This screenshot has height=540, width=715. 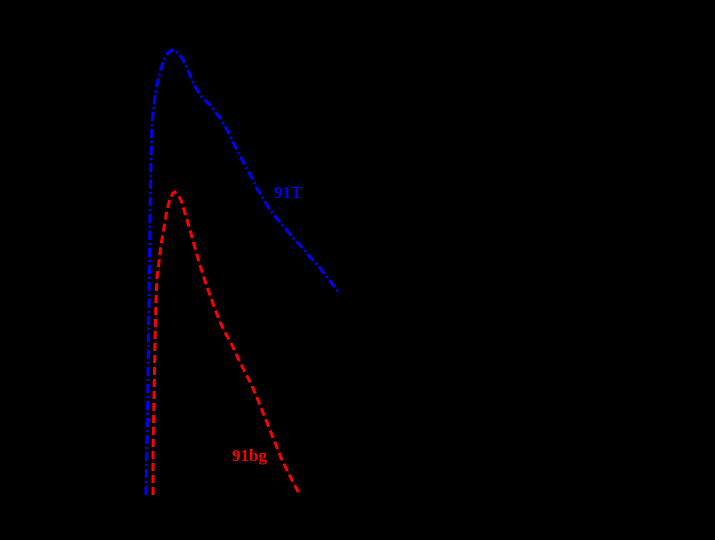 What do you see at coordinates (249, 455) in the screenshot?
I see `series-label-91bg: 91bg` at bounding box center [249, 455].